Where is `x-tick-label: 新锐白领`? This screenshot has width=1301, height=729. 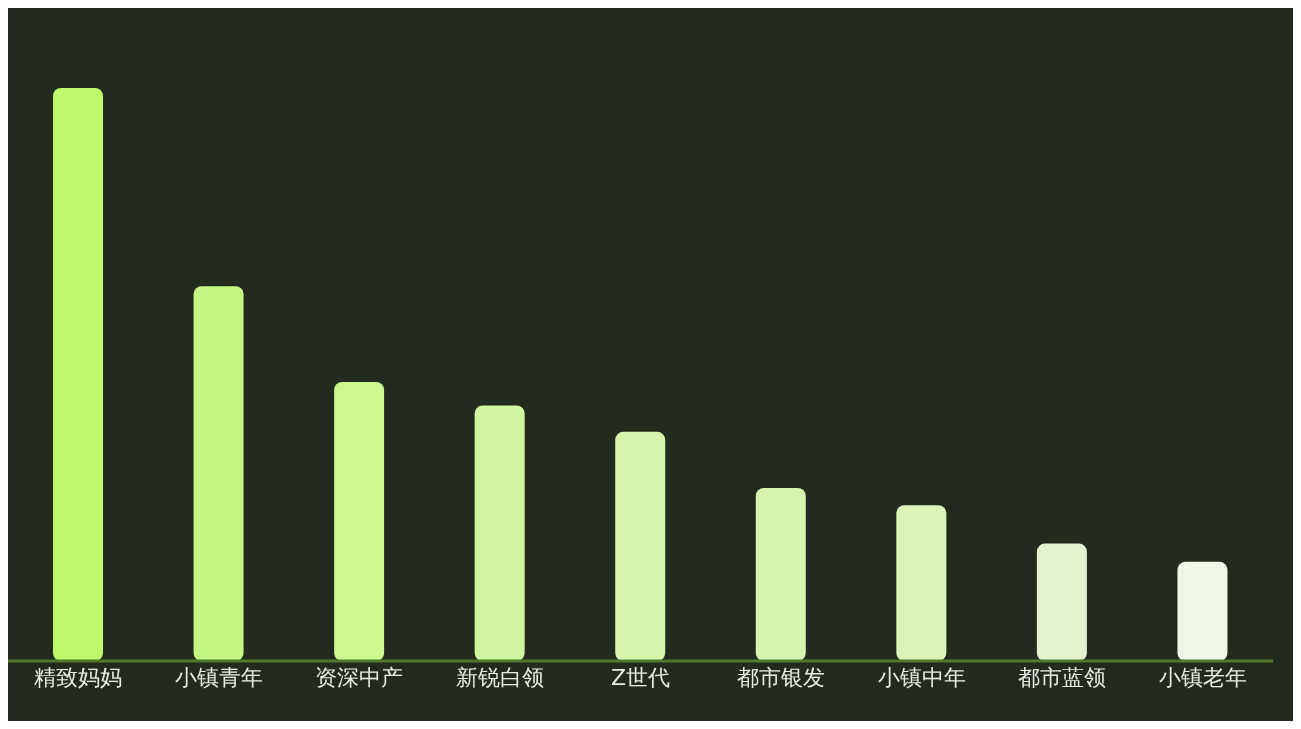
x-tick-label: 新锐白领 is located at coordinates (499, 677).